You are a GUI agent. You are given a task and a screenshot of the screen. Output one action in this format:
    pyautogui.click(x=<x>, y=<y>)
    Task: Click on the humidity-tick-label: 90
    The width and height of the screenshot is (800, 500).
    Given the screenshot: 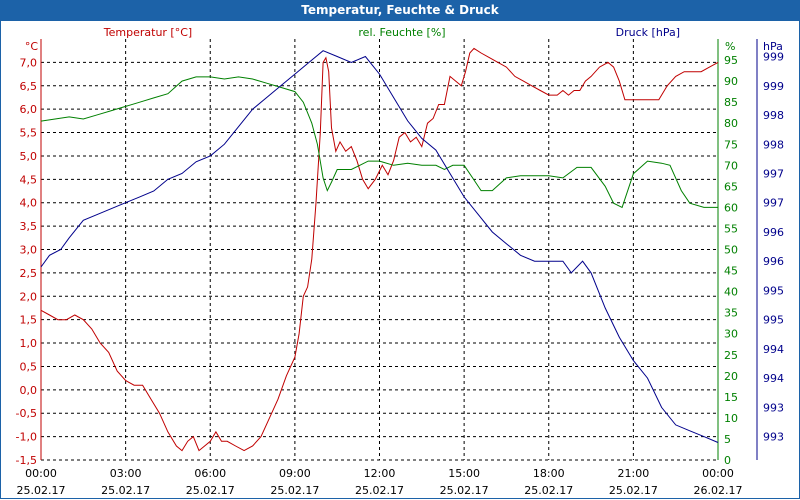 What is the action you would take?
    pyautogui.click(x=731, y=81)
    